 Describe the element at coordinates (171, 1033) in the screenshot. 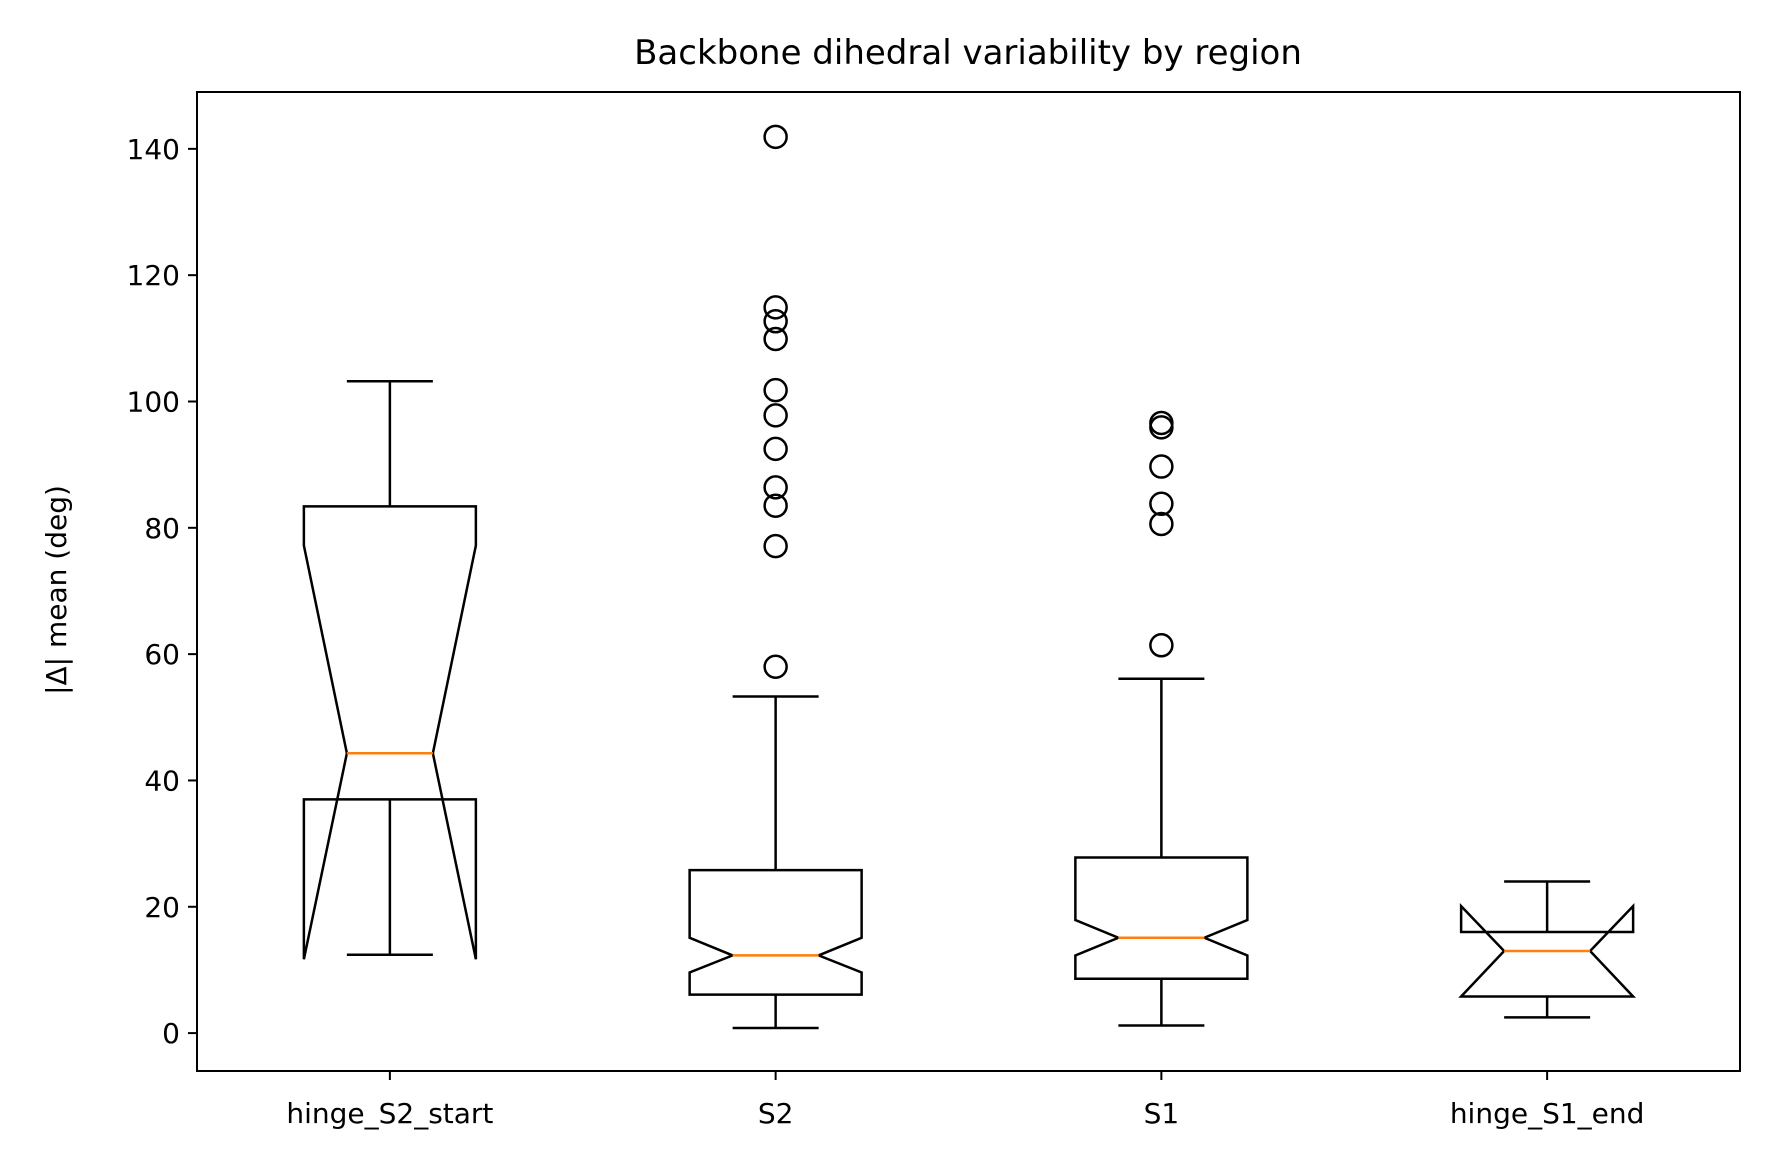

I see `y-tick-label: 0` at that location.